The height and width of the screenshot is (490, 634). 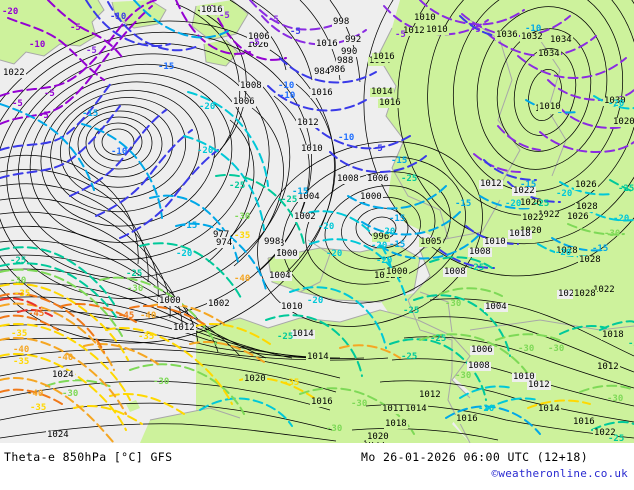 What do you see at coordinates (341, 22) in the screenshot?
I see `isobar-label: 998` at bounding box center [341, 22].